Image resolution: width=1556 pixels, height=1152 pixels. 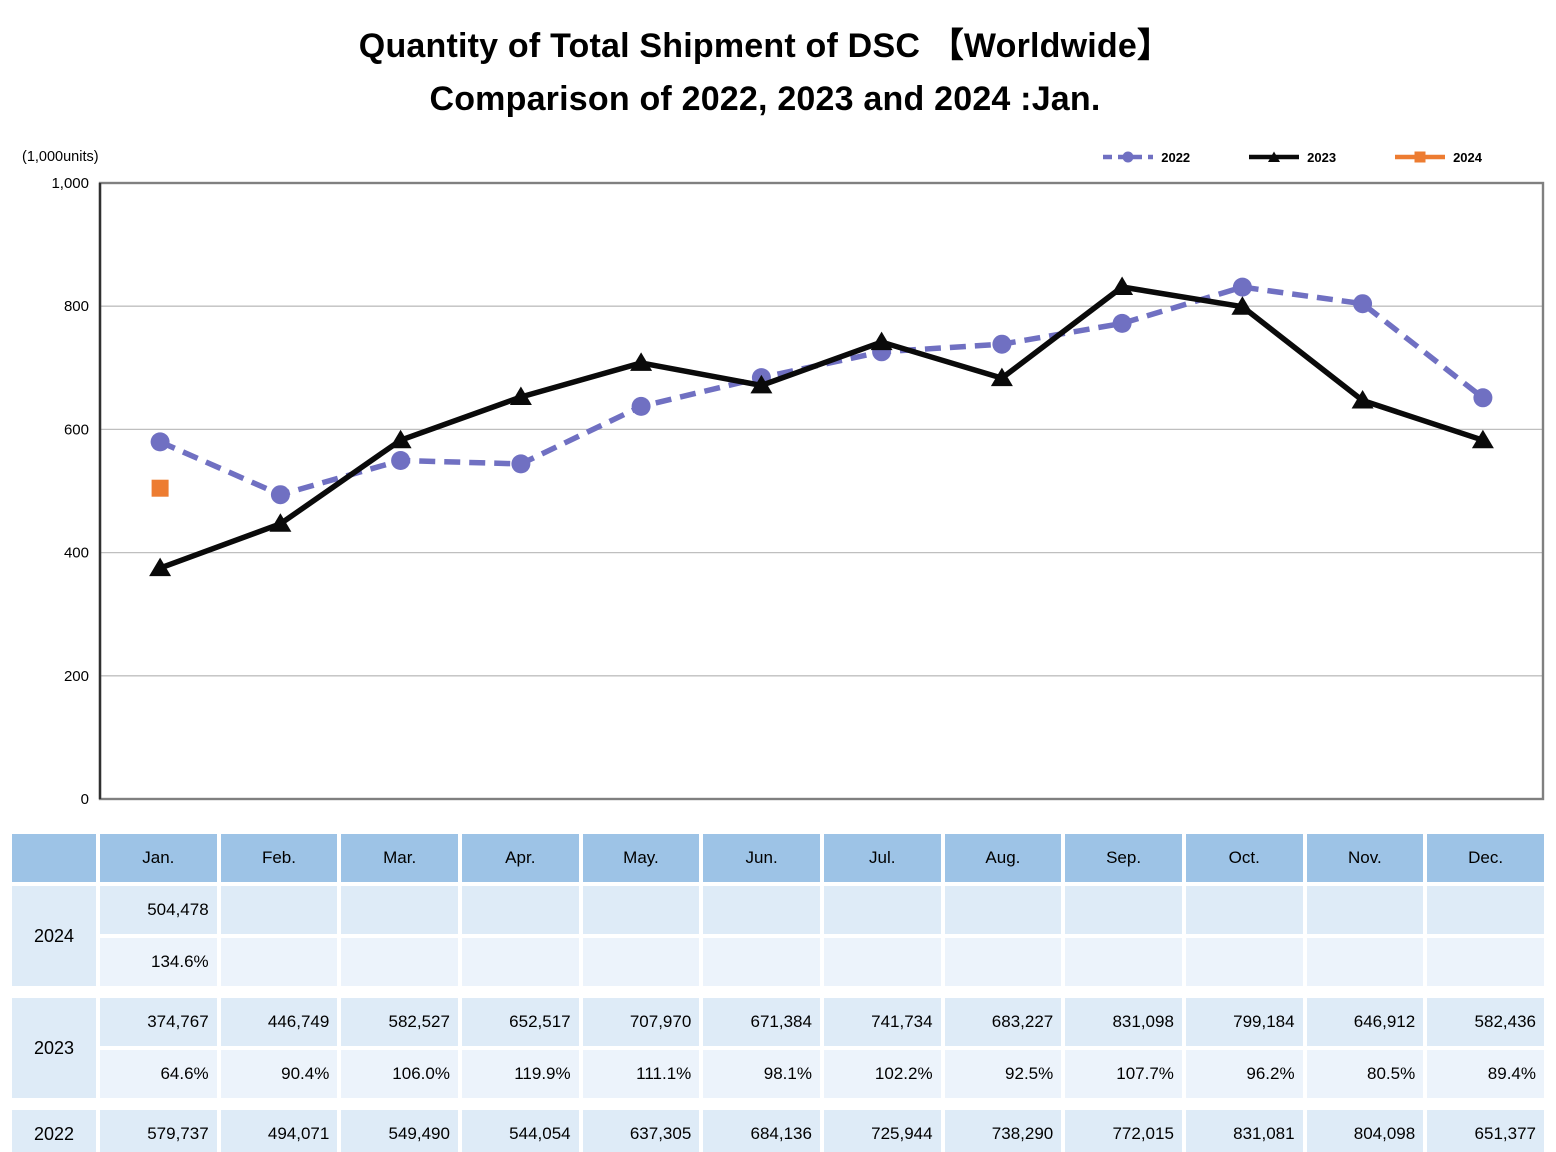 What do you see at coordinates (1003, 910) in the screenshot?
I see `cell-2024-Aug-value` at bounding box center [1003, 910].